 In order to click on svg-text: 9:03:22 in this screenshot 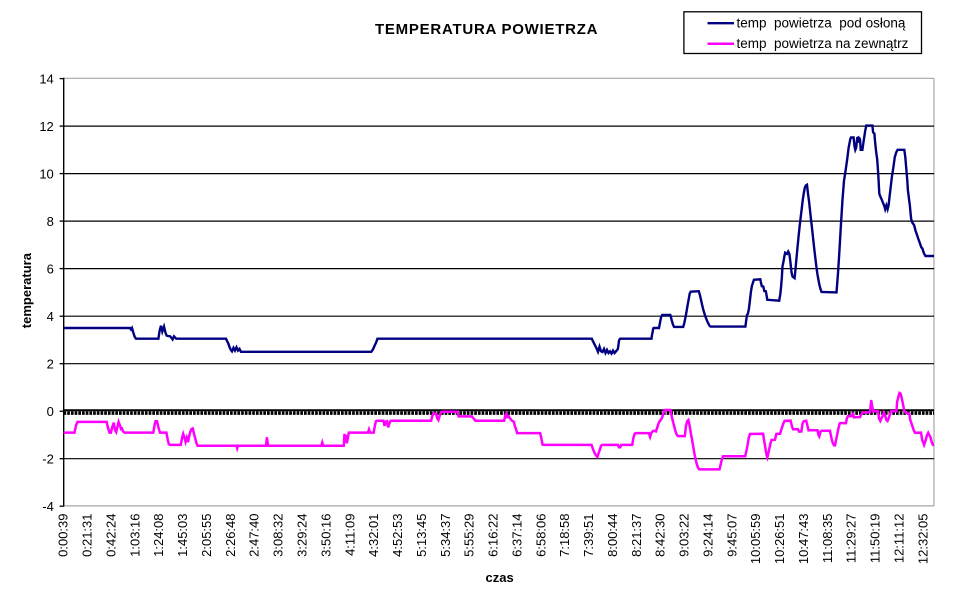, I will do `click(684, 535)`.